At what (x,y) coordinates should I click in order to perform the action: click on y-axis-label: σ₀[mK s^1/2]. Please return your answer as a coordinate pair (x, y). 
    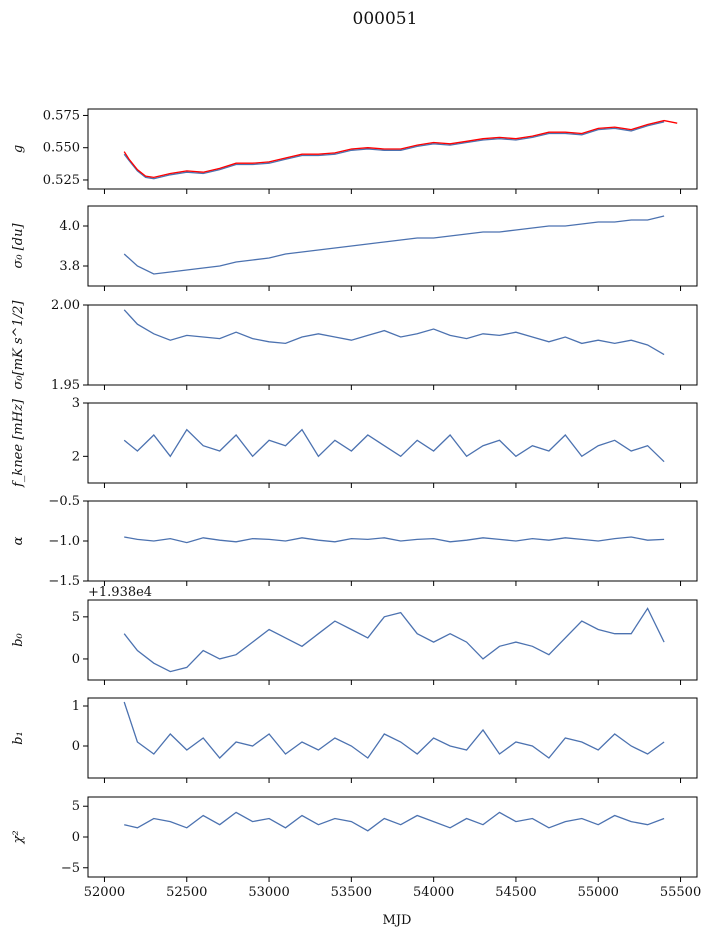
    Looking at the image, I should click on (18, 345).